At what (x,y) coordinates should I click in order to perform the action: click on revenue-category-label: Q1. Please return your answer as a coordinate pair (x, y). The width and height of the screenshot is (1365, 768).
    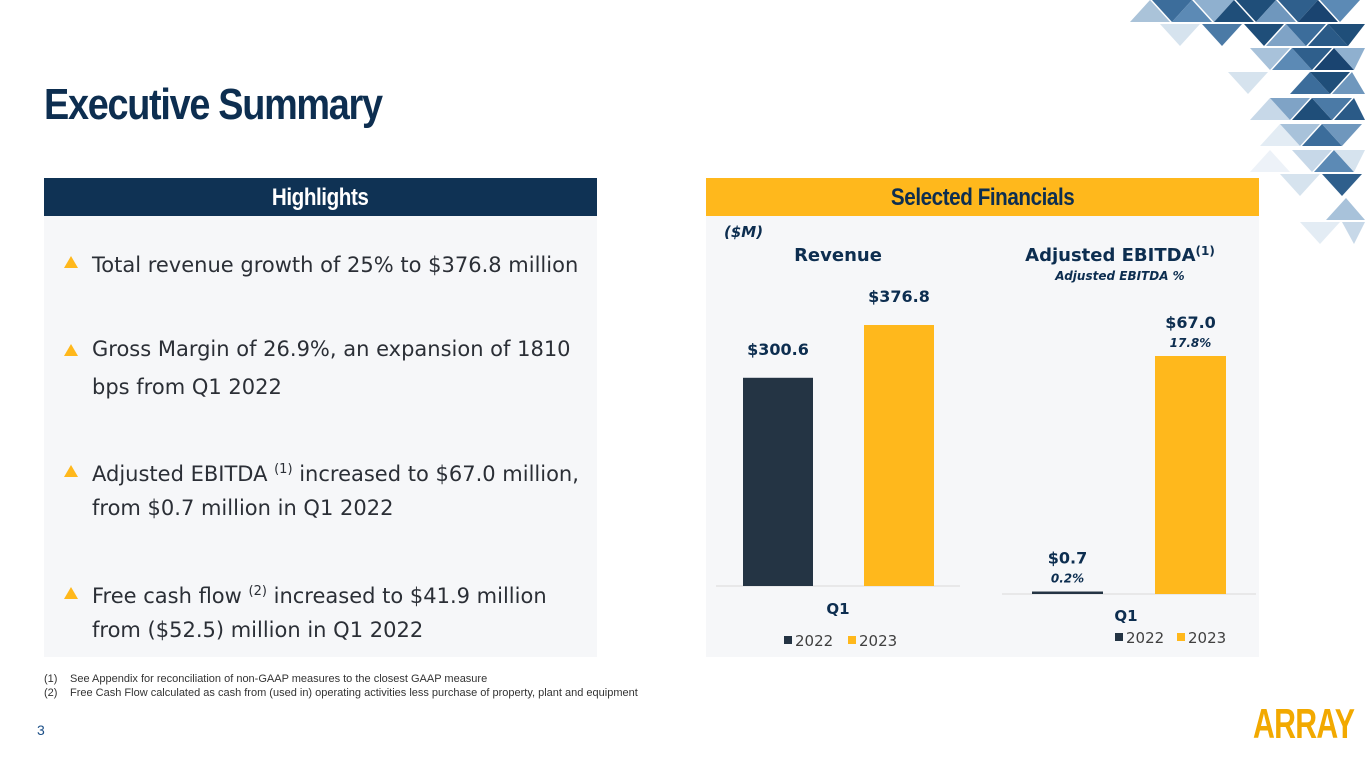
    Looking at the image, I should click on (837, 609).